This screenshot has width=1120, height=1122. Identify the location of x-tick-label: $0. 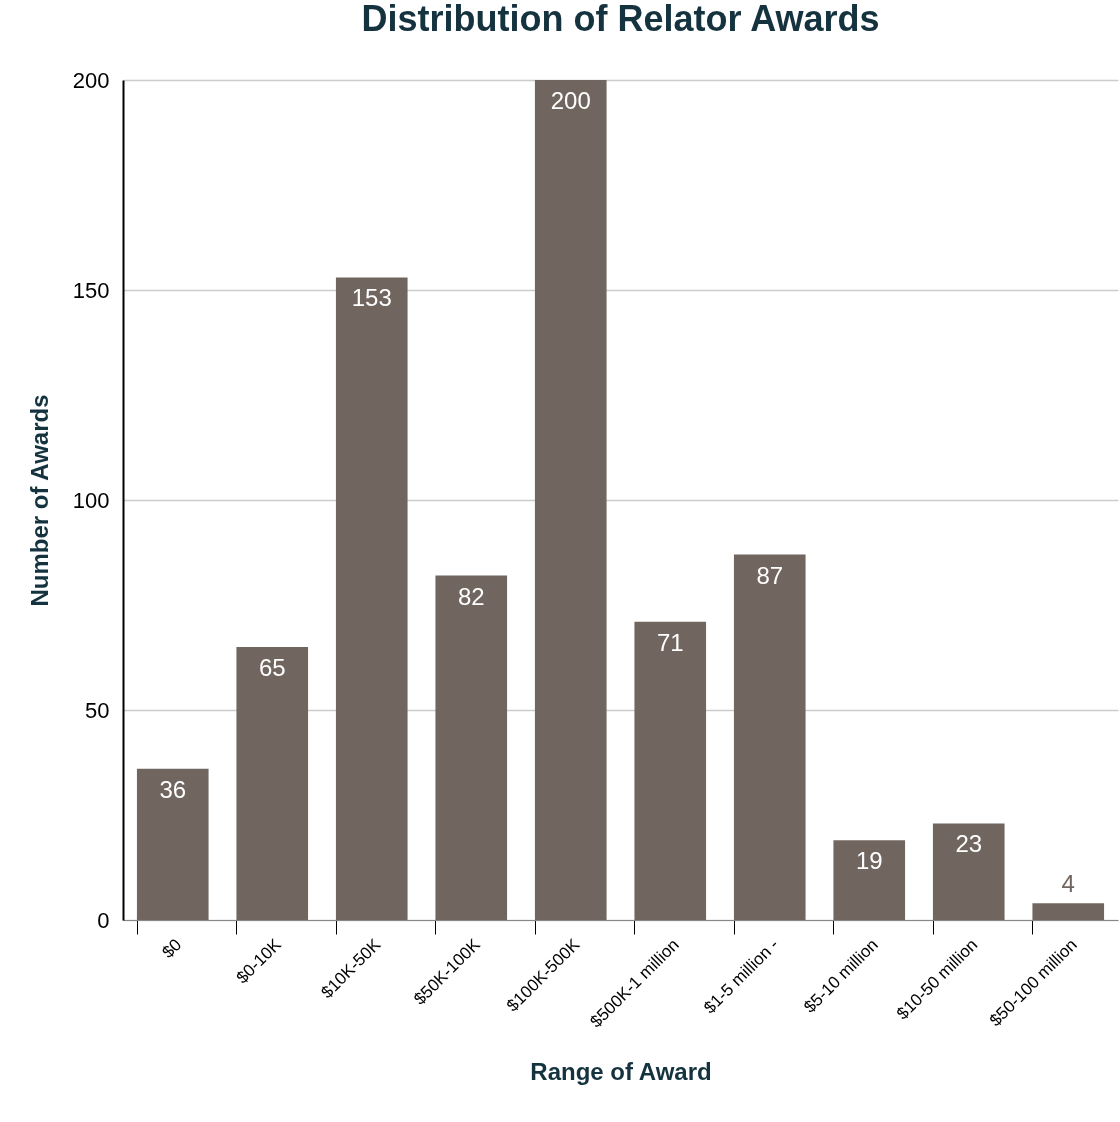
(172, 948).